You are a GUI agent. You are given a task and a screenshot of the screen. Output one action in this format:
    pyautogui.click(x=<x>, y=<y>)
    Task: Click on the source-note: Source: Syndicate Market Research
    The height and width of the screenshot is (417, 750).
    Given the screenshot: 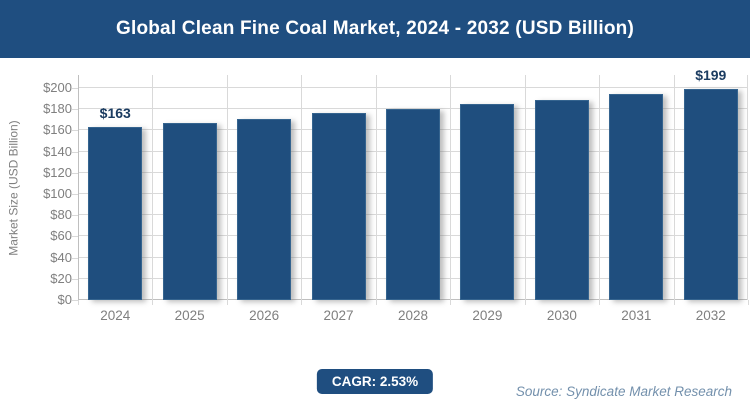 What is the action you would take?
    pyautogui.click(x=623, y=391)
    